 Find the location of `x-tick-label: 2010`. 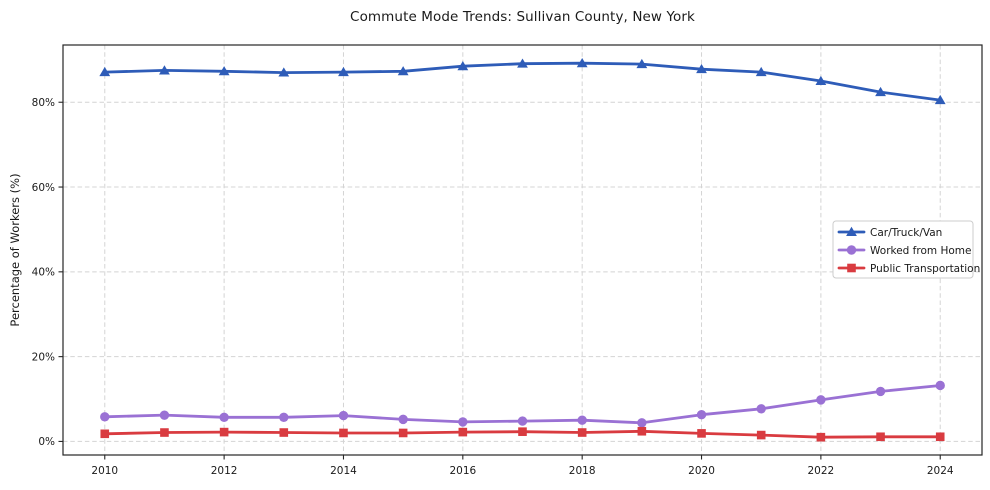

x-tick-label: 2010 is located at coordinates (104, 471).